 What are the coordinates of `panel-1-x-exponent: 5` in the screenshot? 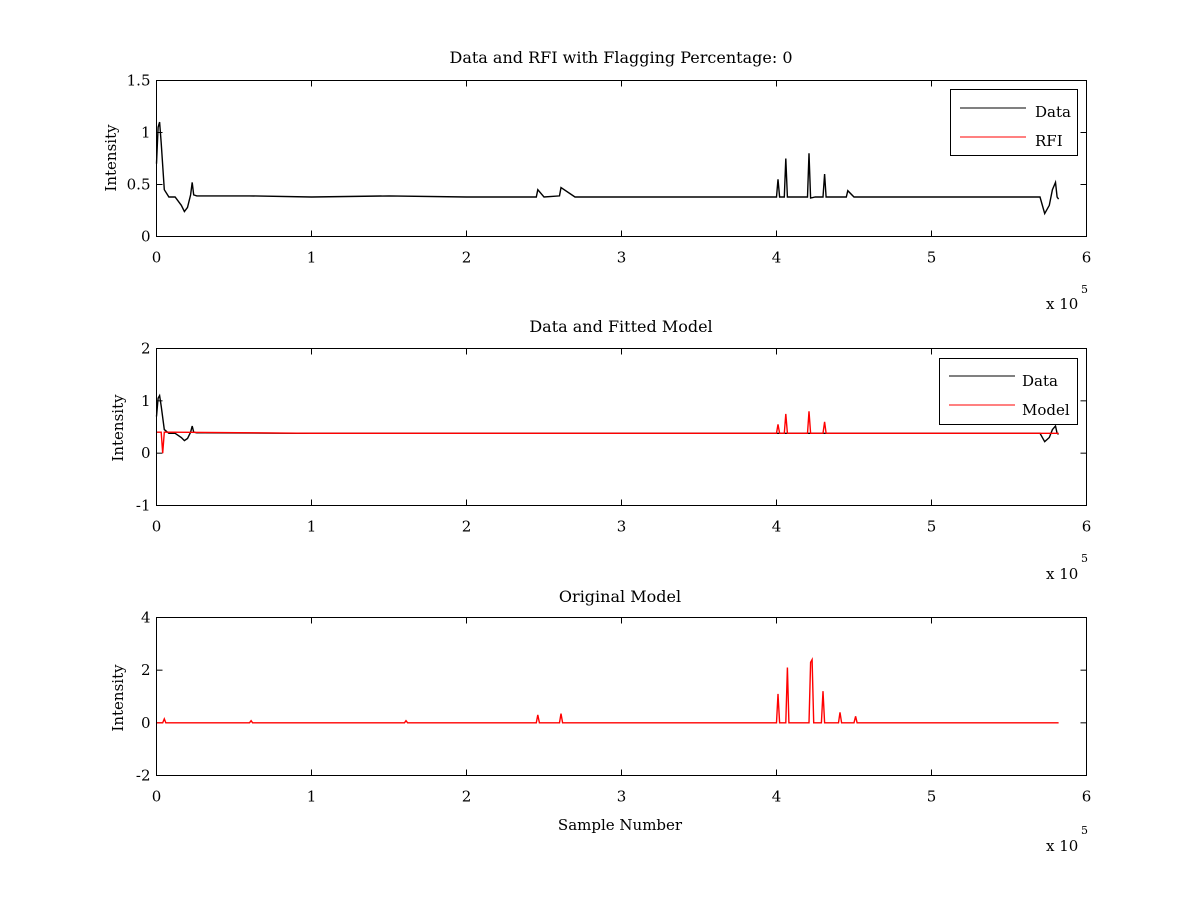 It's located at (1084, 289).